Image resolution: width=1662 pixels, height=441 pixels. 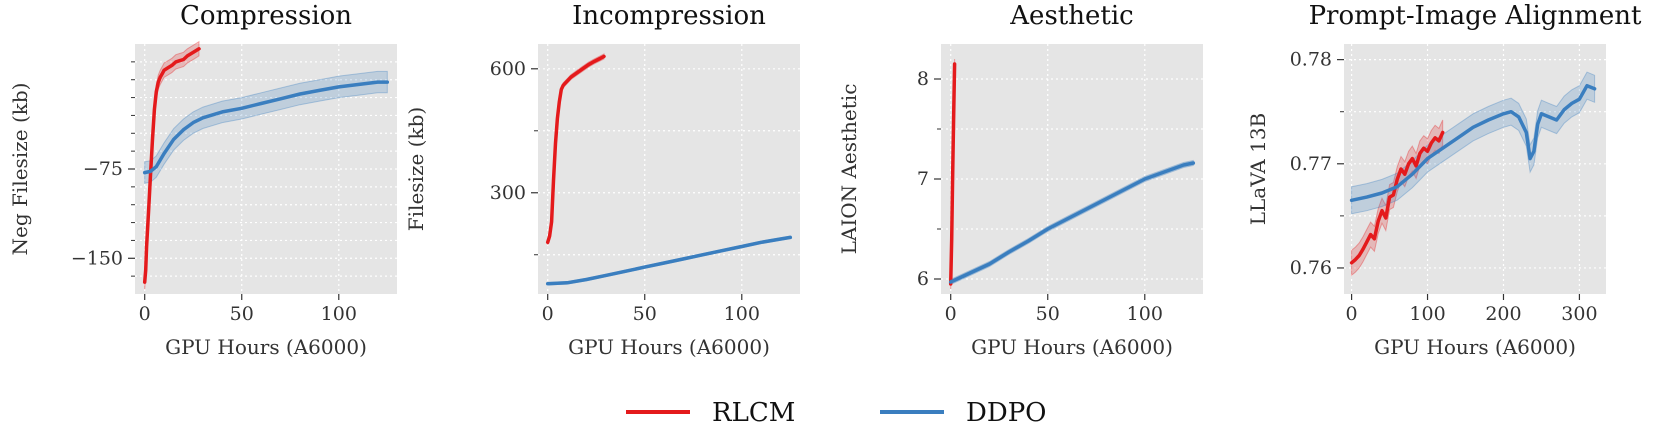 I want to click on prompt-image-alignment-ytick-label: 0.78, so click(x=1311, y=60).